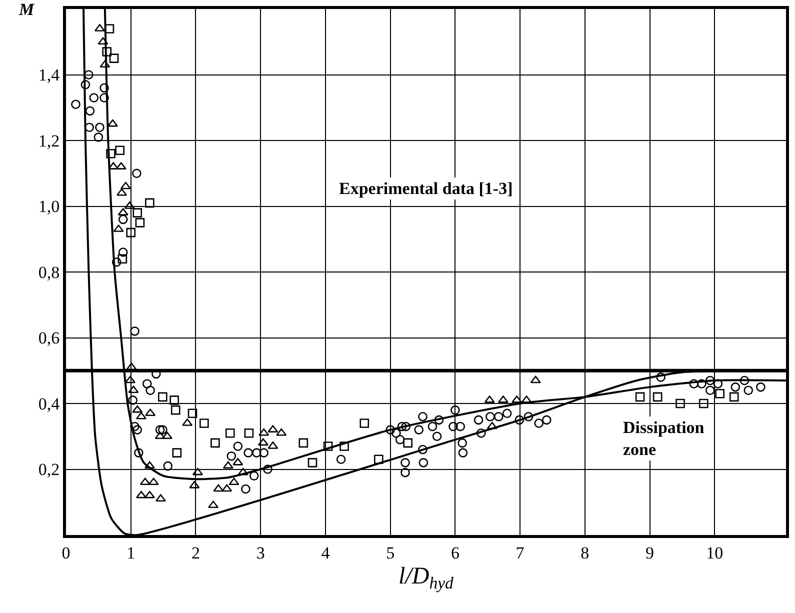  Describe the element at coordinates (650, 552) in the screenshot. I see `x-tick-label: 9` at that location.